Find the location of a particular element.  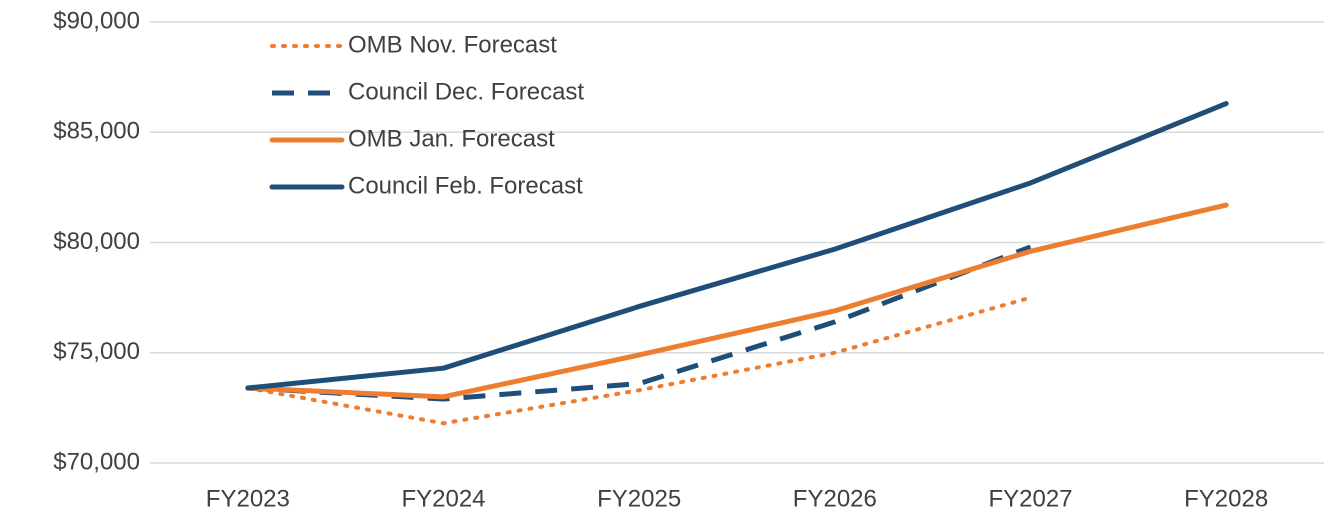

legend-label: Council Dec. Forecast is located at coordinates (466, 91).